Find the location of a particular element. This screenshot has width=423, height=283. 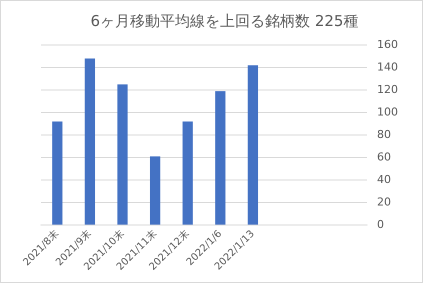

y-tick-label: 120 is located at coordinates (387, 89).